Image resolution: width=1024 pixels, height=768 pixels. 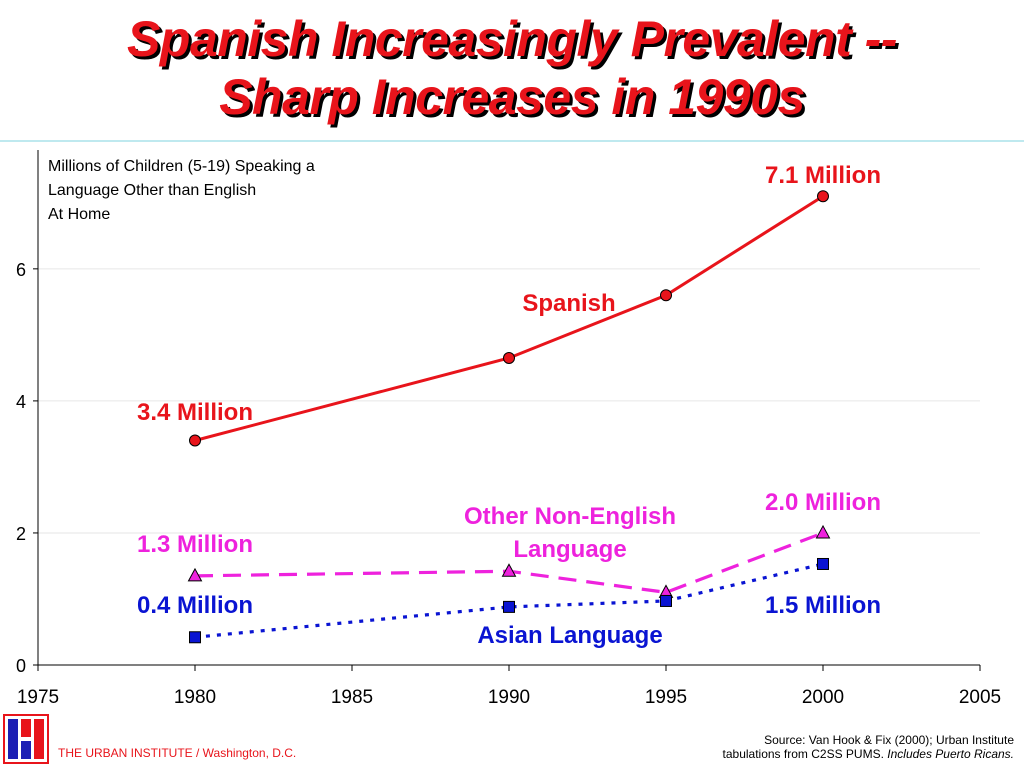 I want to click on series-1-point-2000, so click(x=823, y=196).